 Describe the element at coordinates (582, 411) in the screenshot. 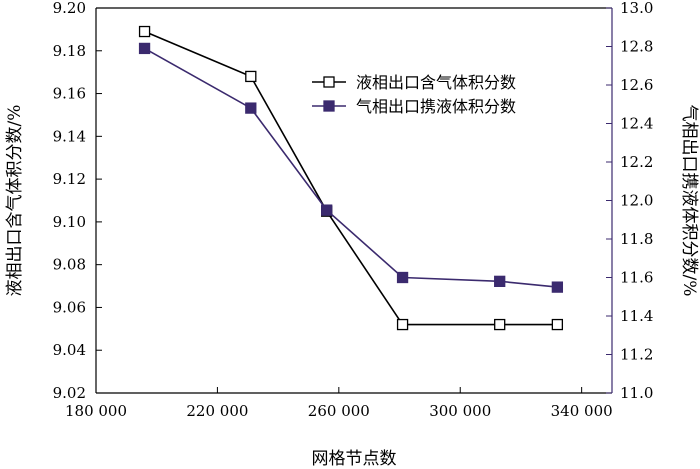

I see `x-tick-label: 340 000` at that location.